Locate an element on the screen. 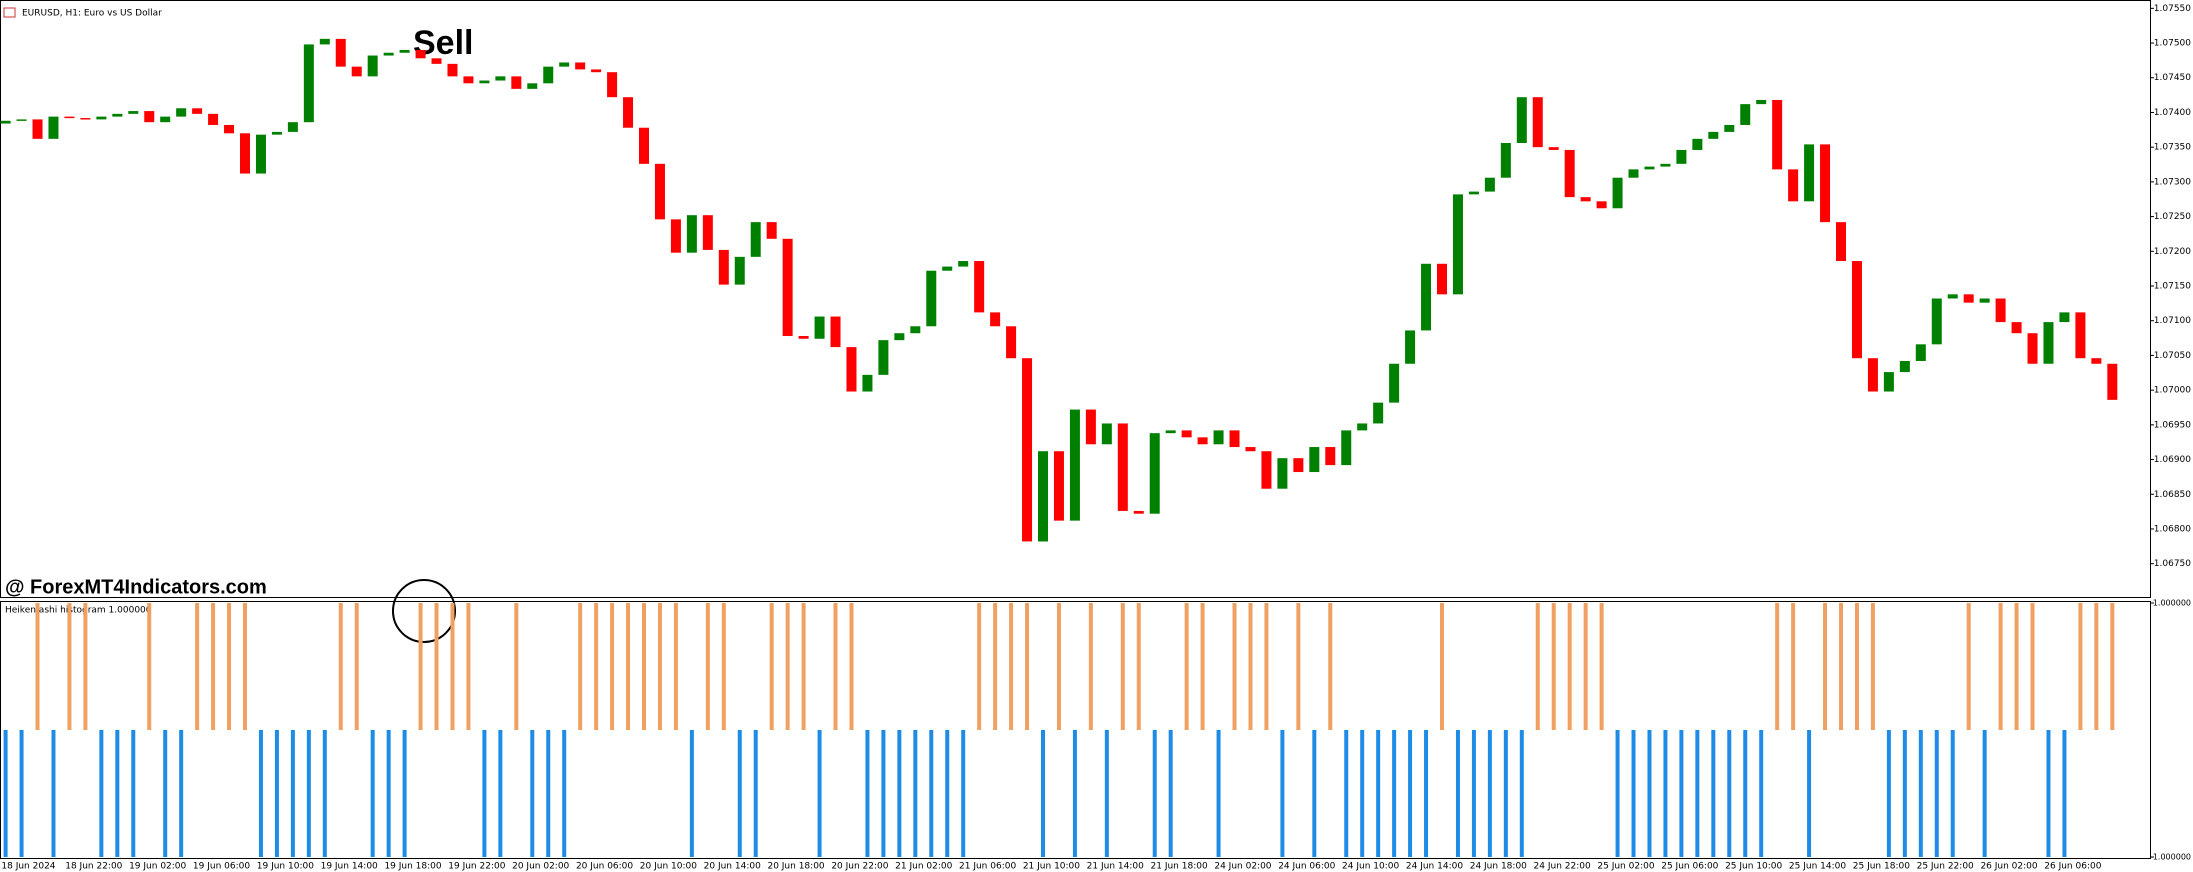 This screenshot has width=2193, height=872. x-tick-label: 25 Jun 18:00 is located at coordinates (1881, 867).